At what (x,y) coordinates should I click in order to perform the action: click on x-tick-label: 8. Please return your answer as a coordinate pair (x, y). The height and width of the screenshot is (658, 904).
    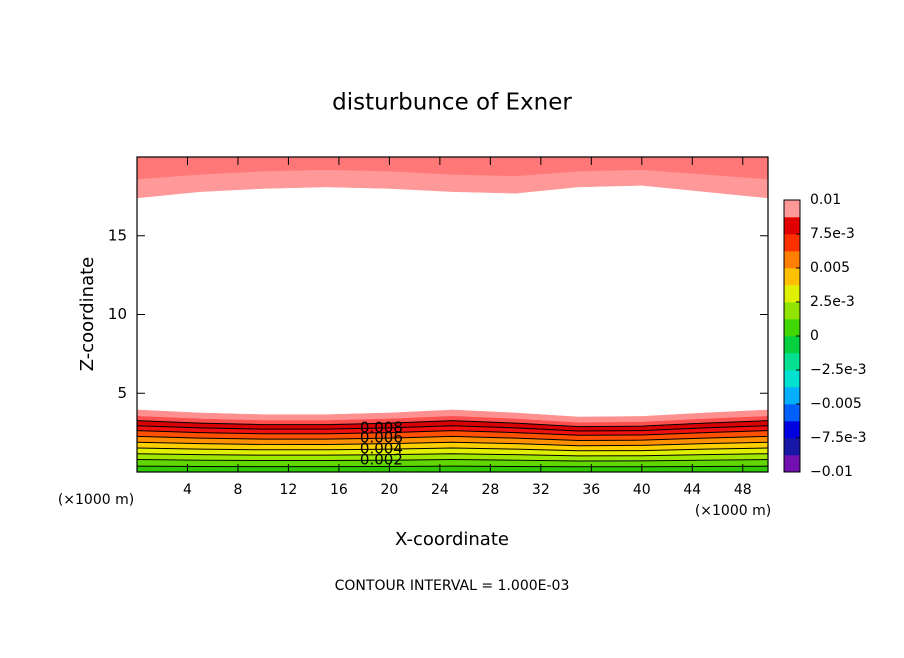
    Looking at the image, I should click on (237, 490).